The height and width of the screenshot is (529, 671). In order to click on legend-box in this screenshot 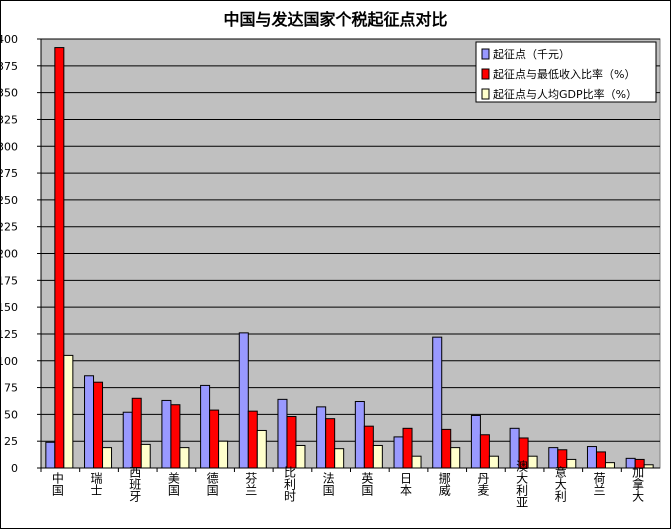, I will do `click(566, 72)`.